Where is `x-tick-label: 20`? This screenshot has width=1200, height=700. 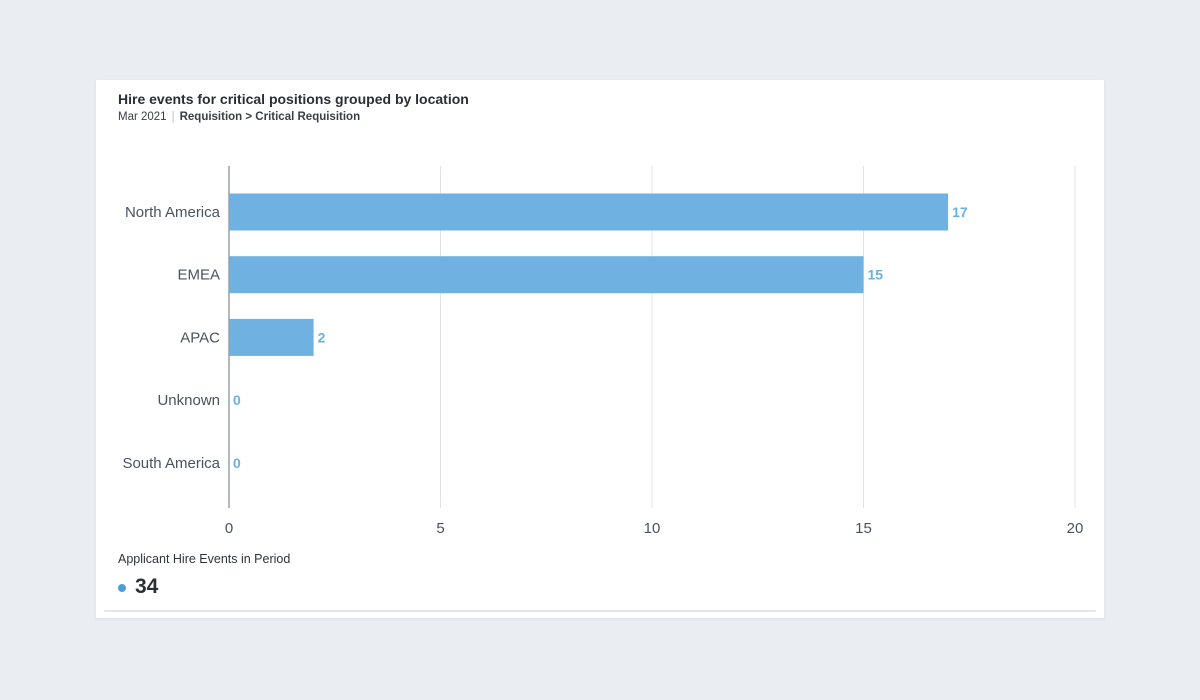 x-tick-label: 20 is located at coordinates (1075, 528).